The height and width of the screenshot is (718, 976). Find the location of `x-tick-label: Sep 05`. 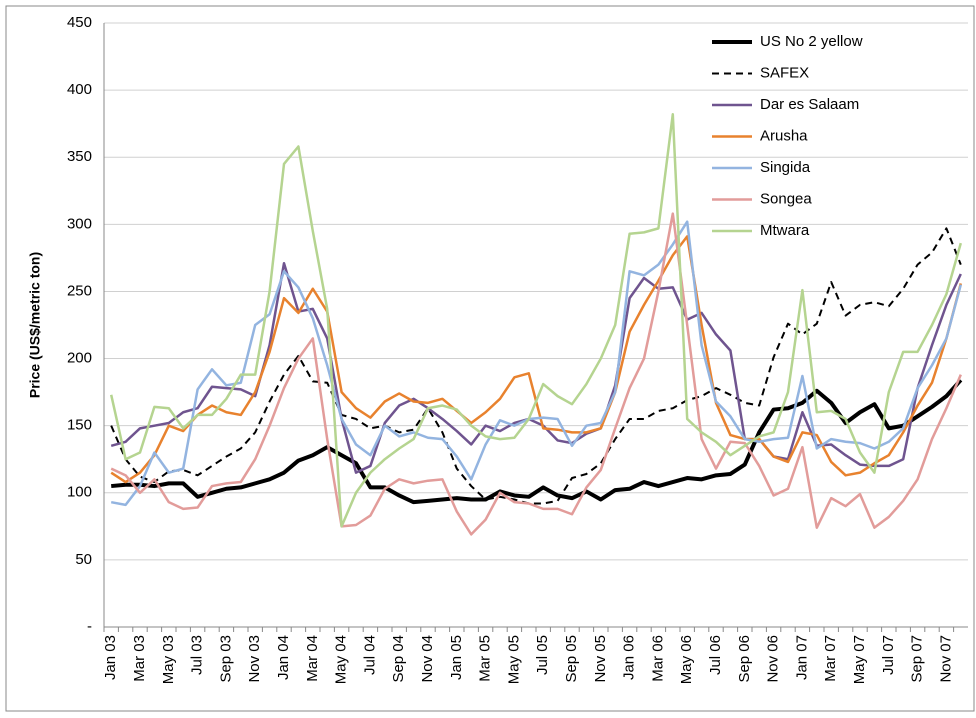

x-tick-label: Sep 05 is located at coordinates (571, 659).